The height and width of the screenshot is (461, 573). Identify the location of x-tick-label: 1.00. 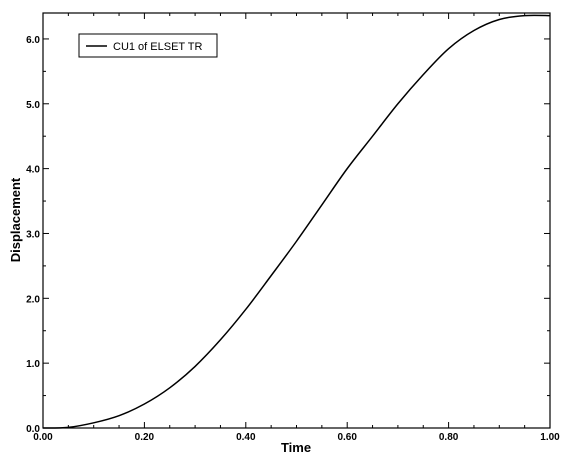
(550, 437).